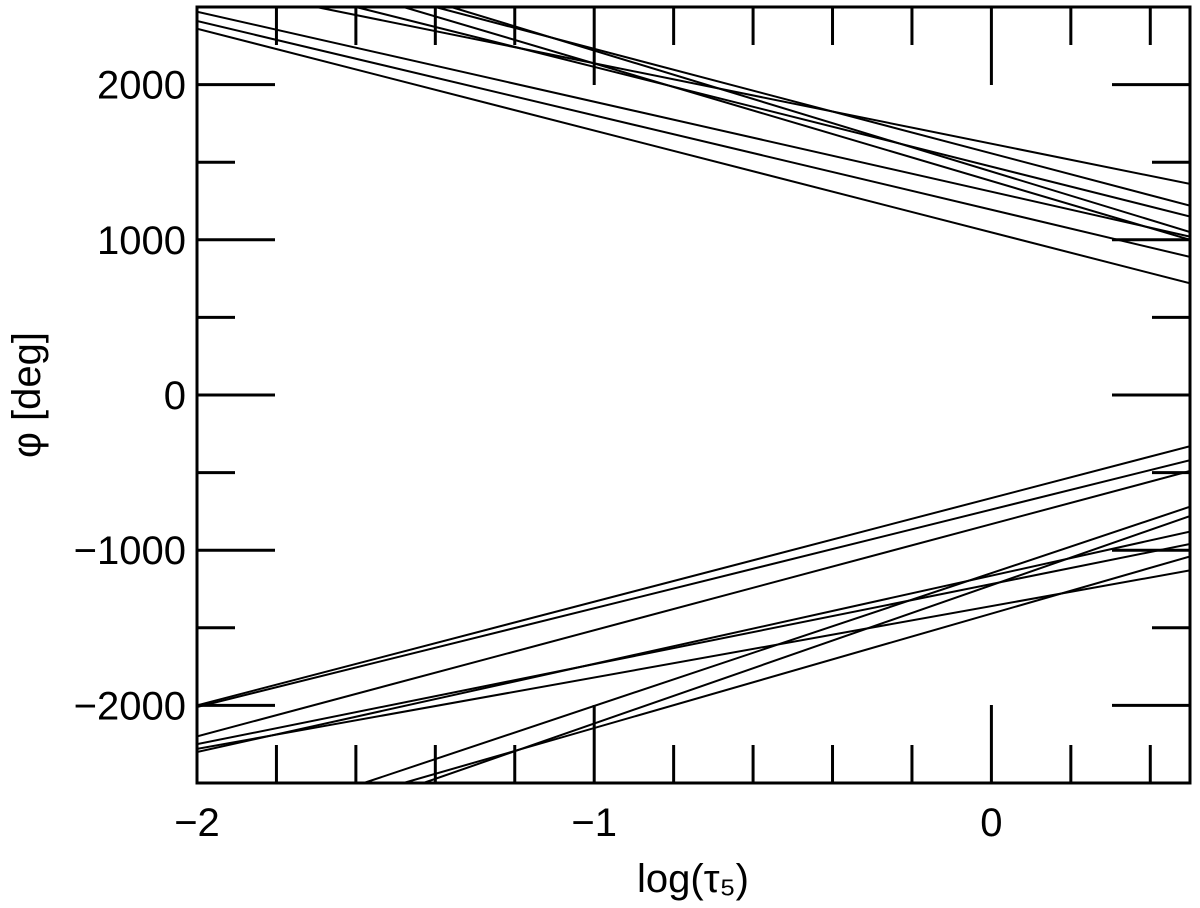 The image size is (1200, 908). What do you see at coordinates (693, 879) in the screenshot?
I see `x-axis-label: log(τ₅)` at bounding box center [693, 879].